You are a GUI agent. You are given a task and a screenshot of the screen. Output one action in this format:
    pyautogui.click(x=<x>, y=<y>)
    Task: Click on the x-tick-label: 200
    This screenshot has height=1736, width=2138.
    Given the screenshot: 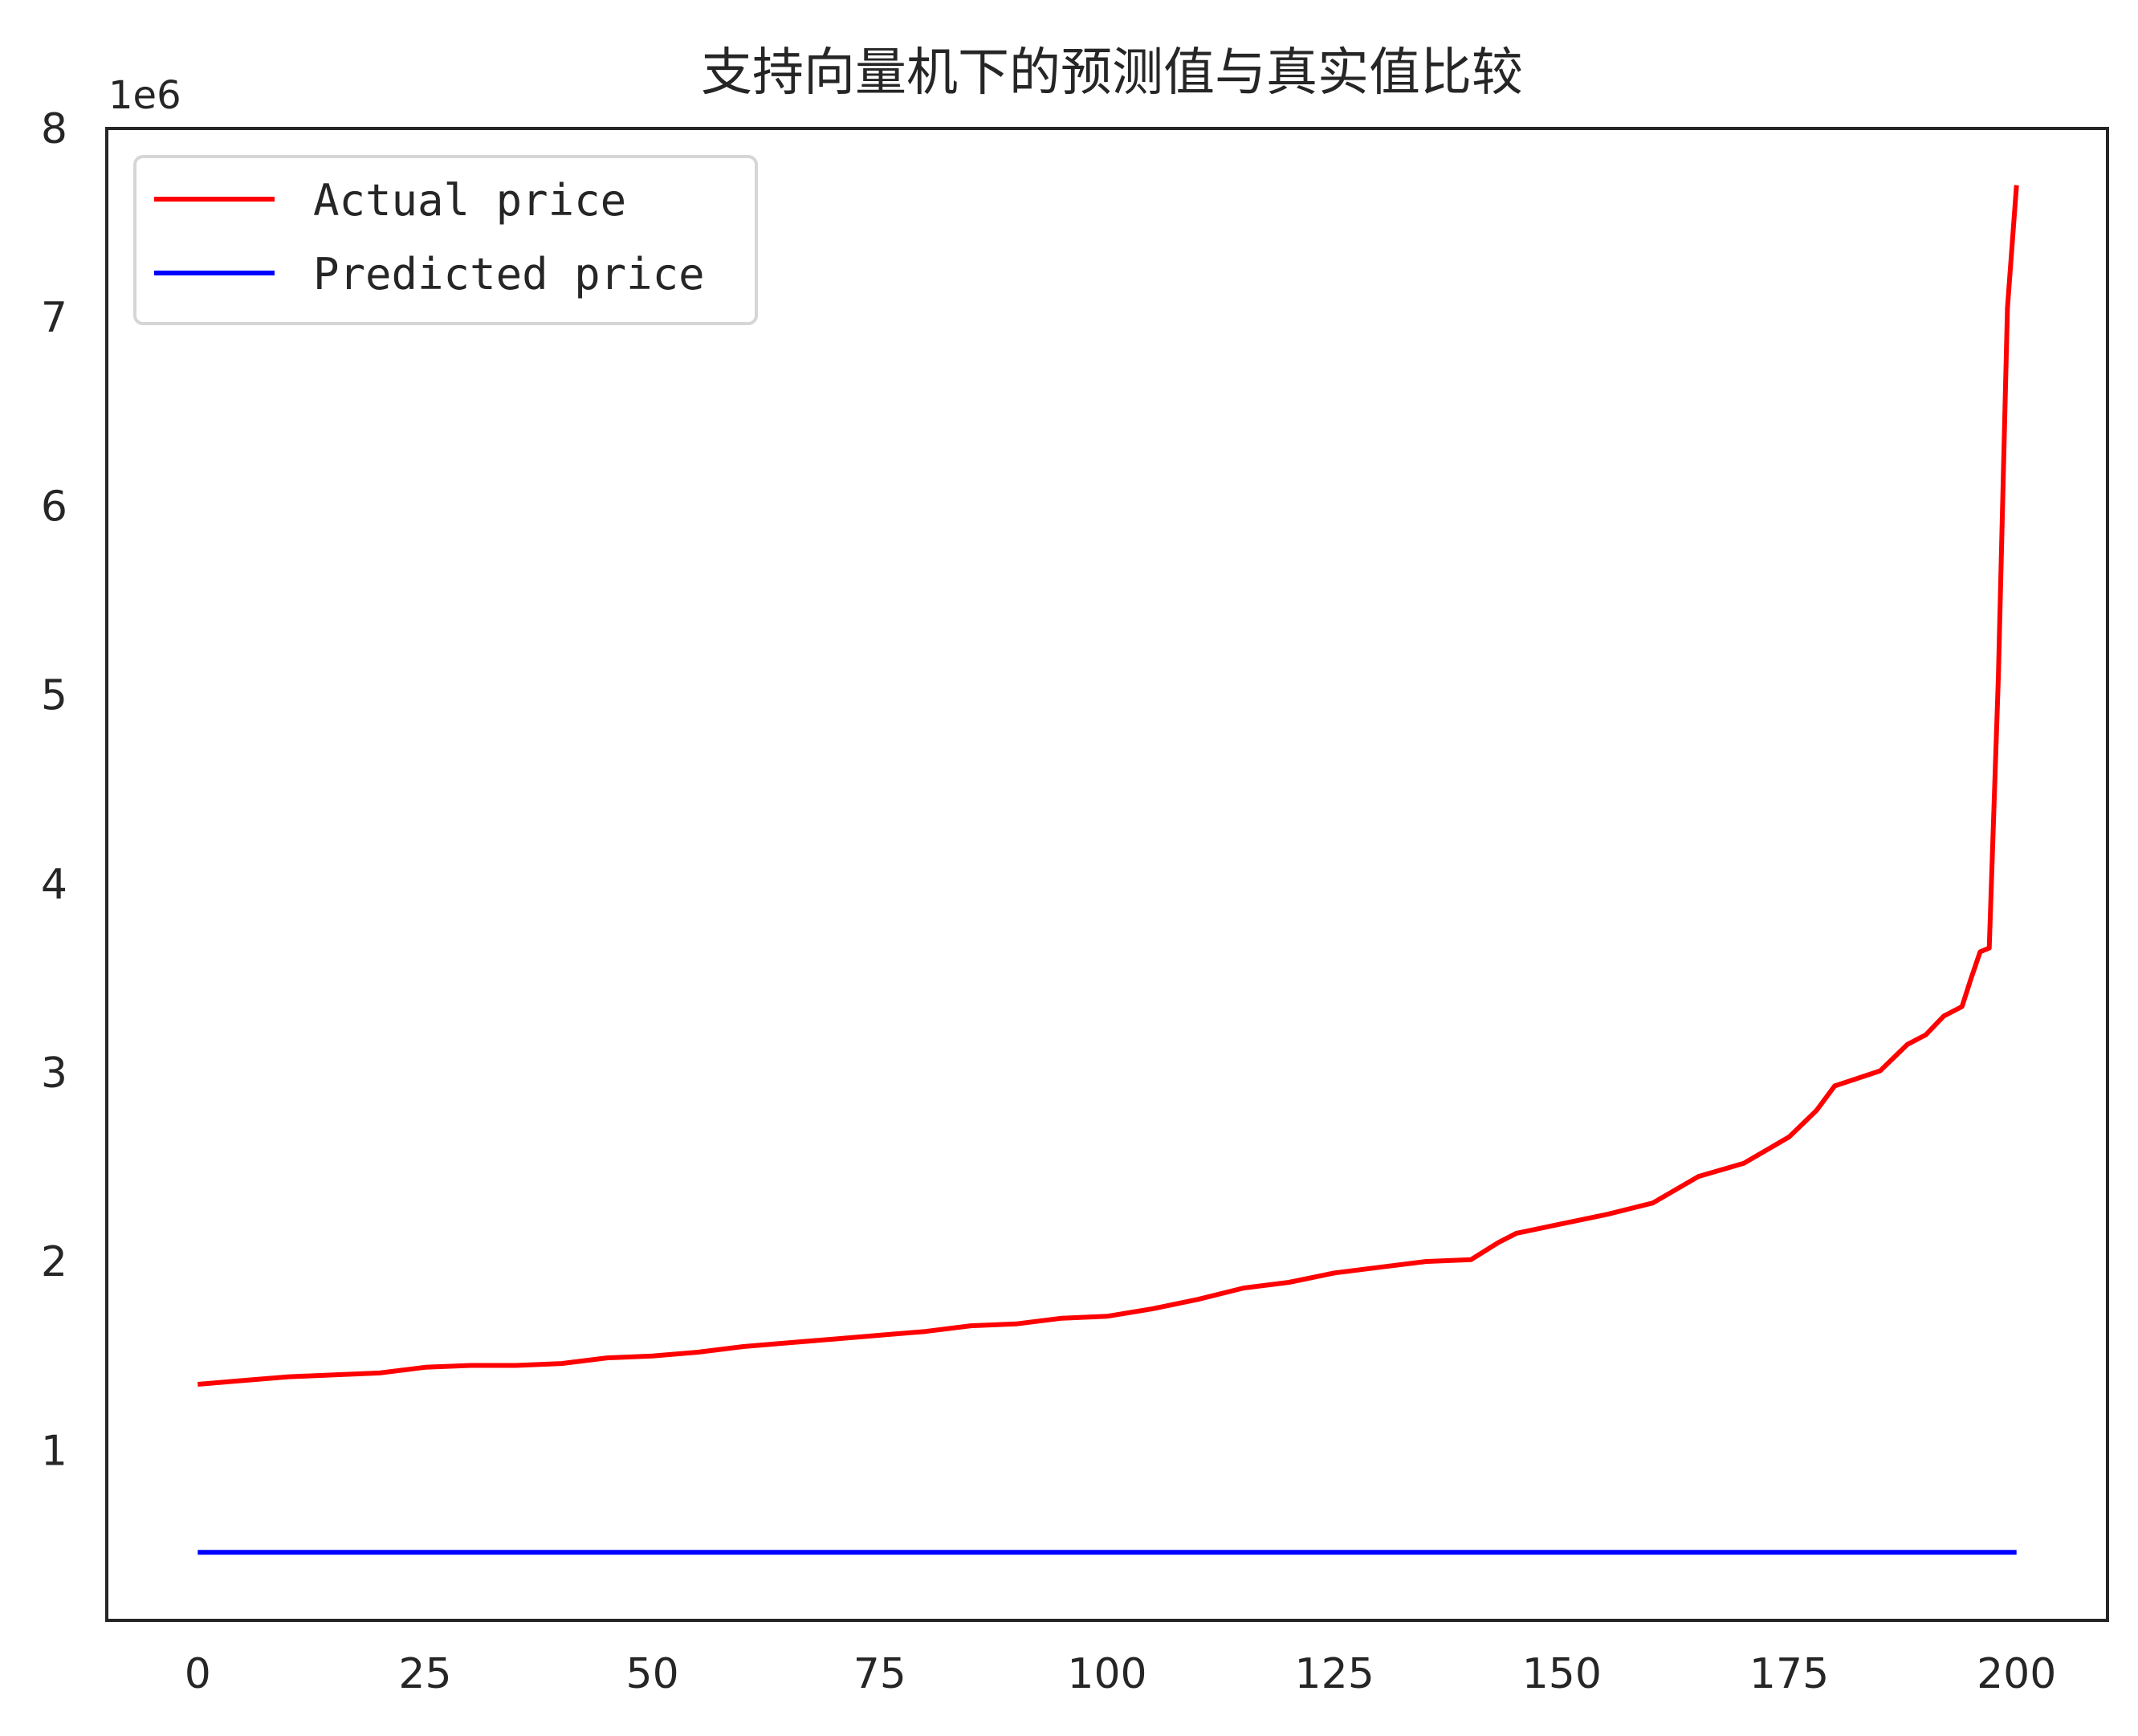 What is the action you would take?
    pyautogui.click(x=2016, y=1674)
    